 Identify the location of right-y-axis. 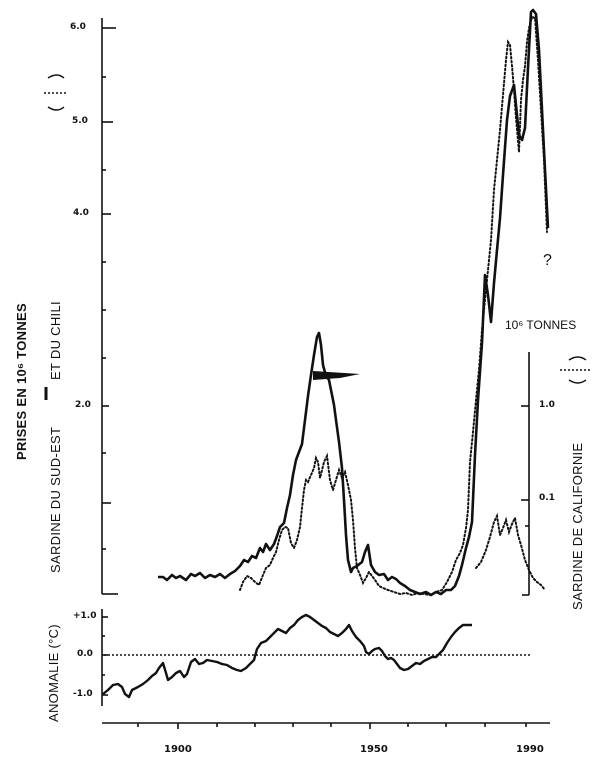
(525, 474).